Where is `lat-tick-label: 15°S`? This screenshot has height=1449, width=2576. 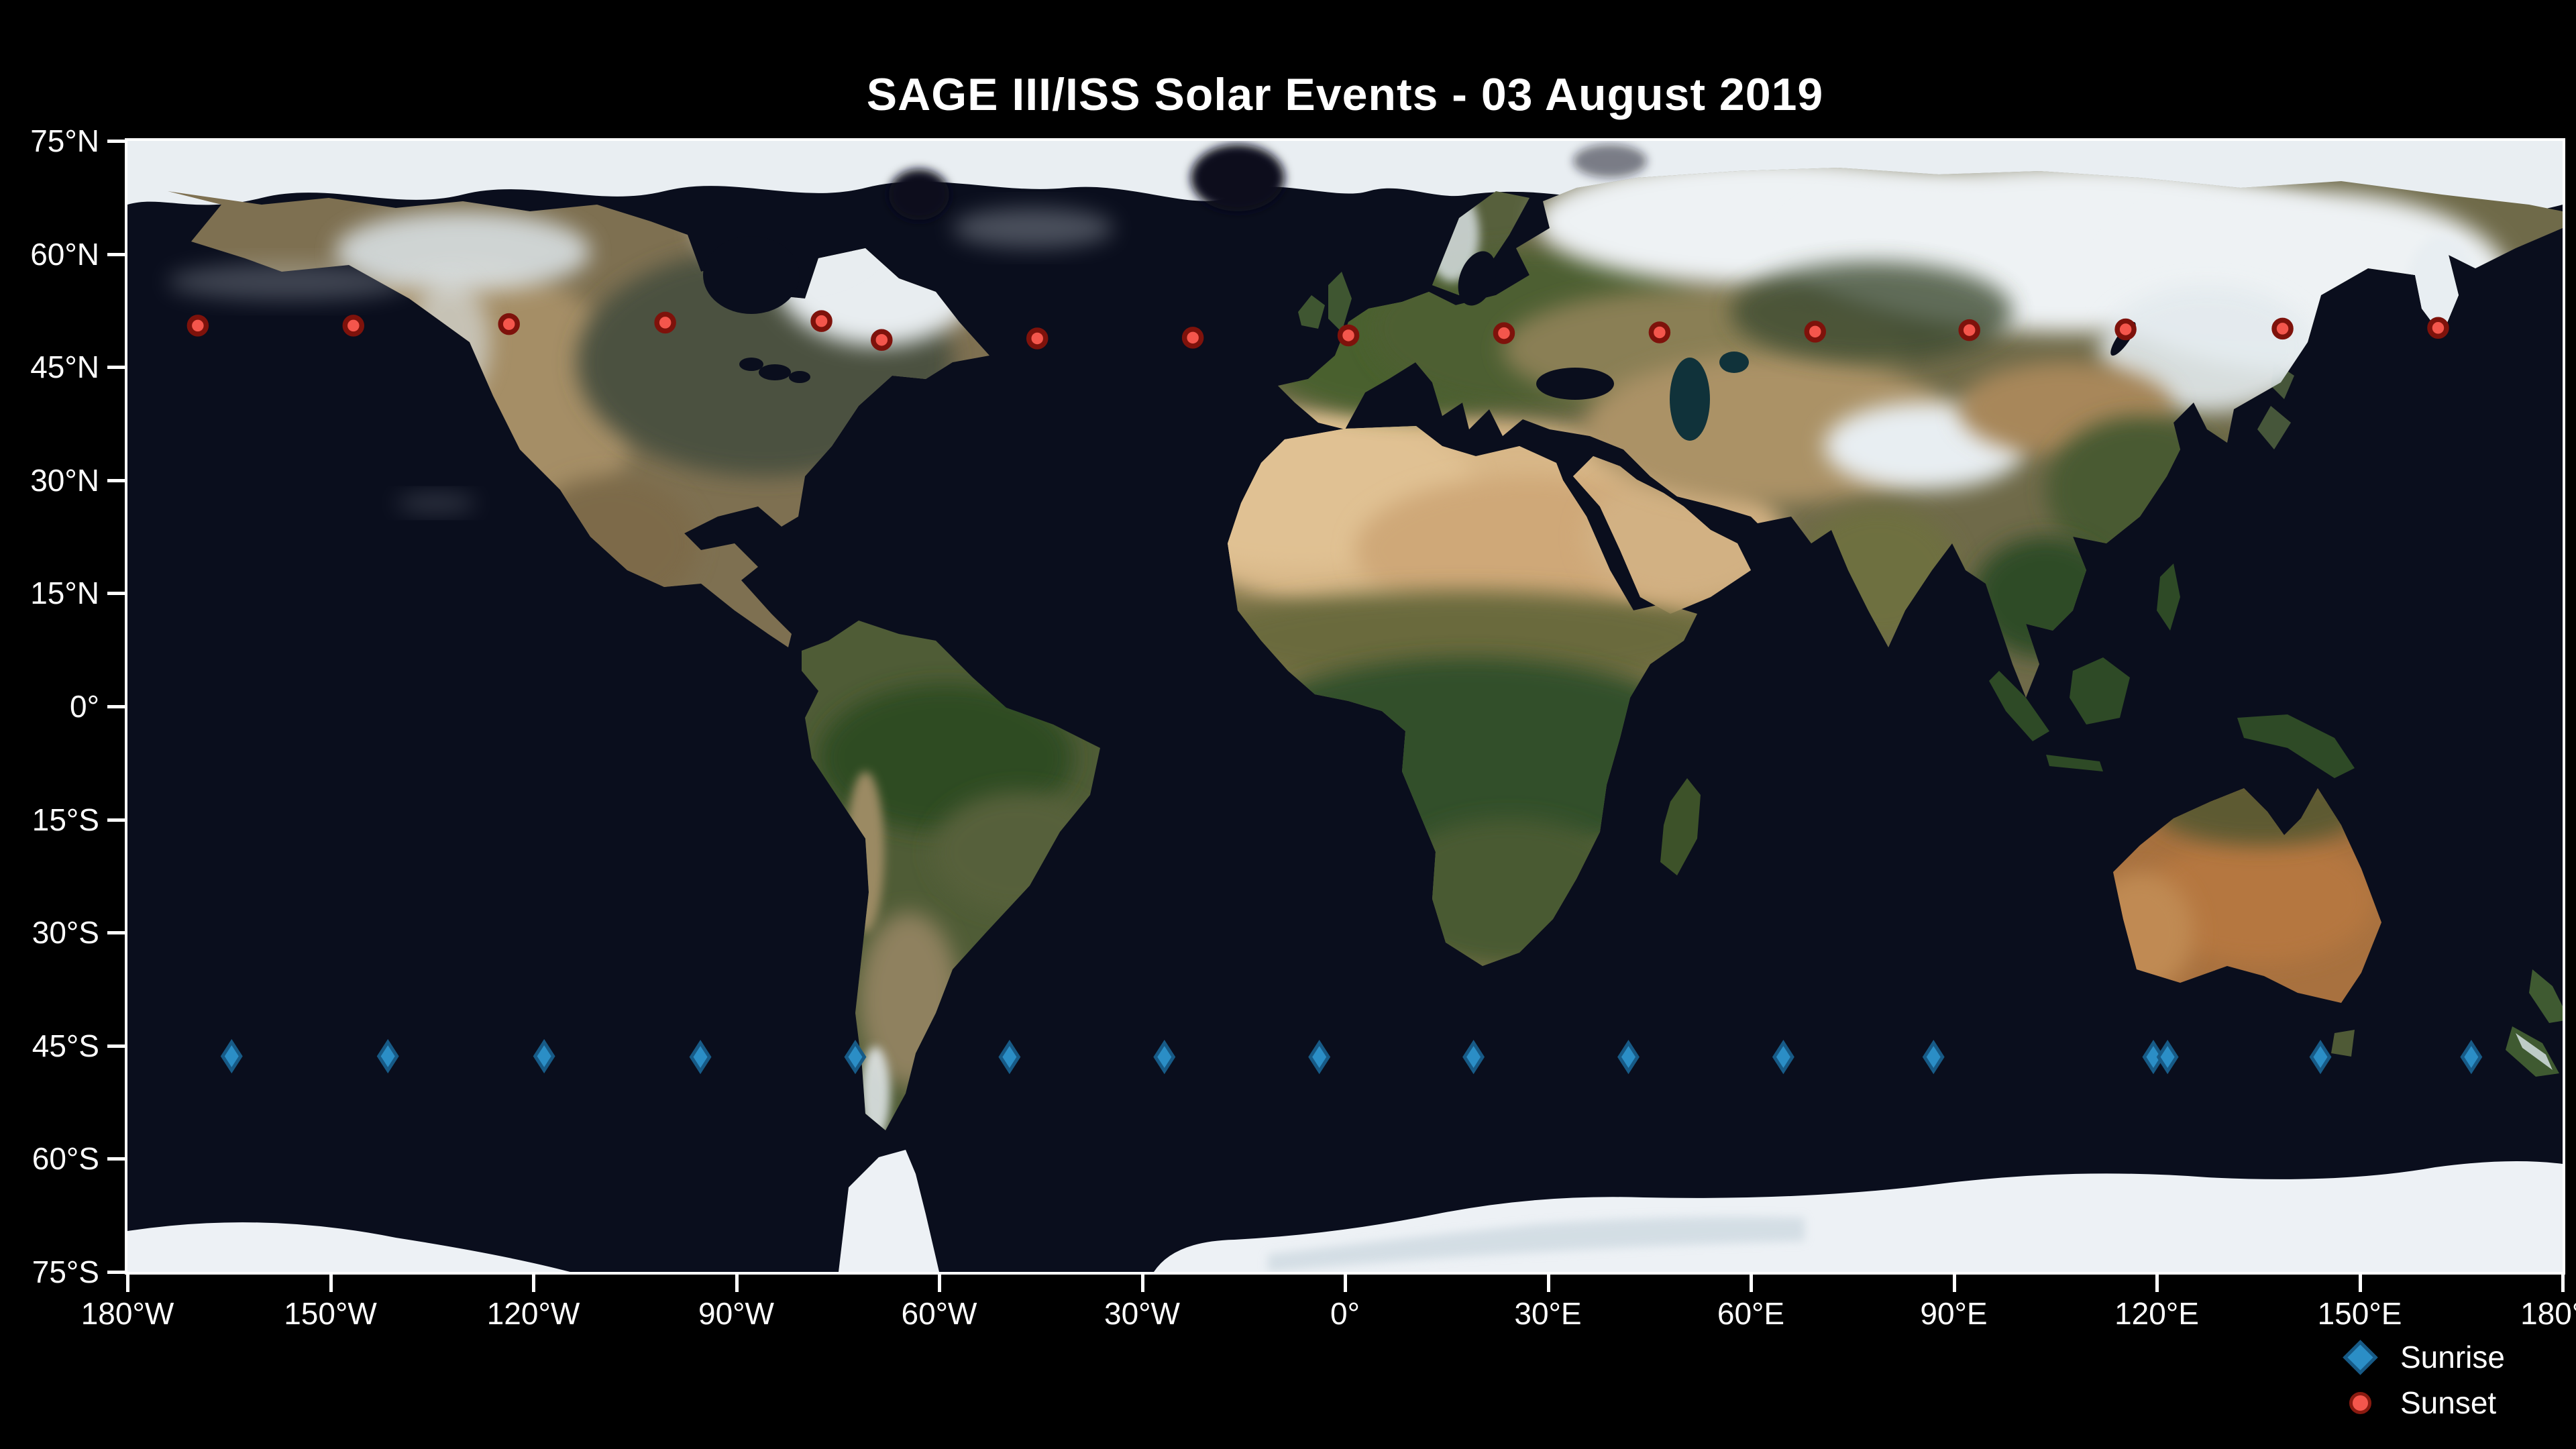 lat-tick-label: 15°S is located at coordinates (65, 819).